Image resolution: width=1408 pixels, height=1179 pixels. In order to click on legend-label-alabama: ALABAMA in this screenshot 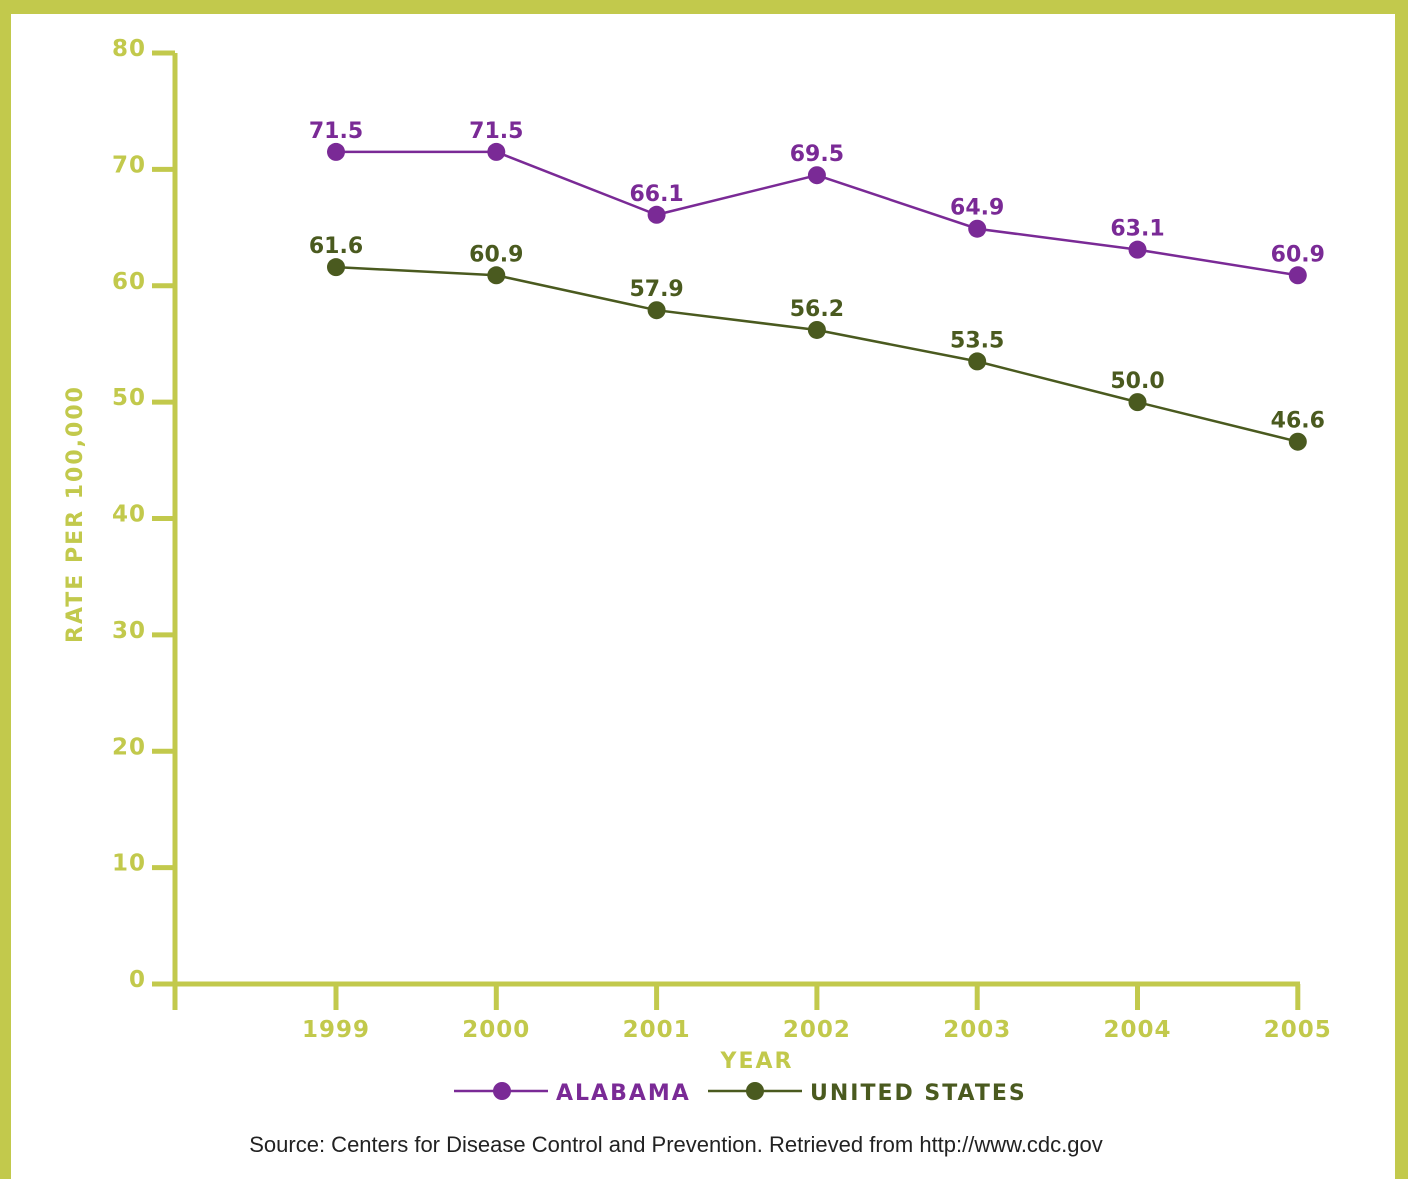, I will do `click(623, 1093)`.